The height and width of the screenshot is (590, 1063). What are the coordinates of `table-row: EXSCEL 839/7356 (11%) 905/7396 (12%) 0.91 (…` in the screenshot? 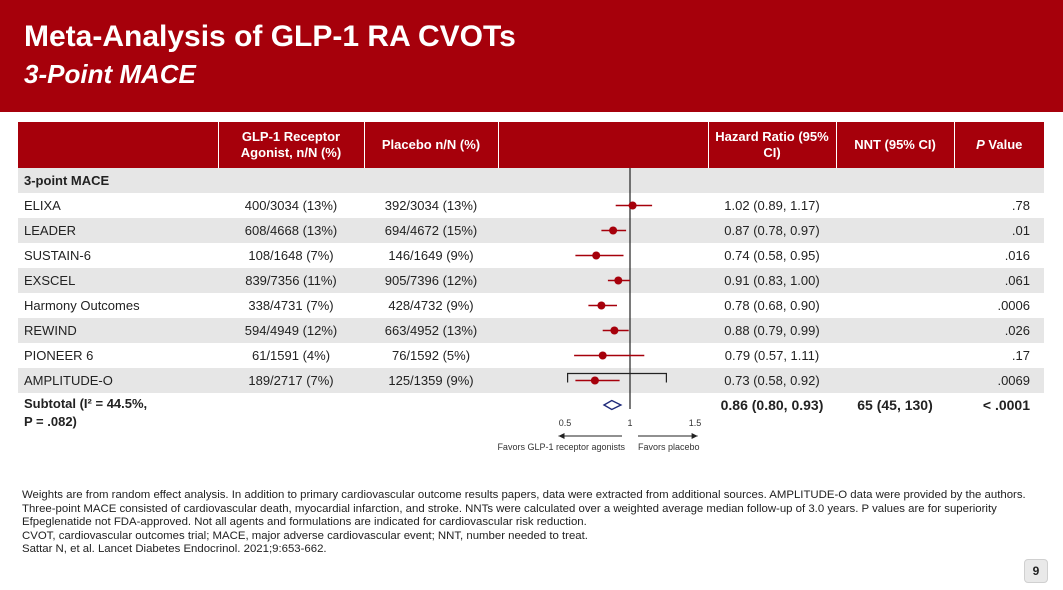 It's located at (531, 280).